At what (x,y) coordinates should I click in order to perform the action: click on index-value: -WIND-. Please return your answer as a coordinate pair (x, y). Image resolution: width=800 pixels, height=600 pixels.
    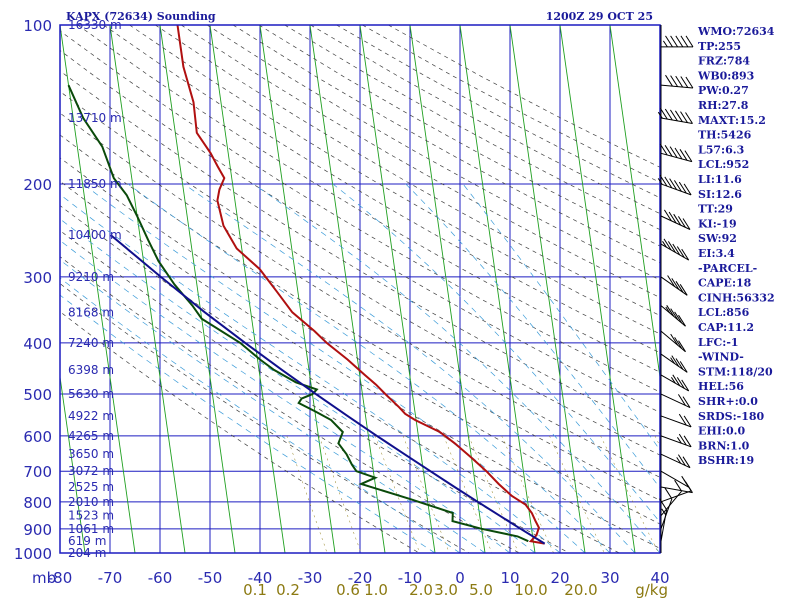
    Looking at the image, I should click on (721, 357).